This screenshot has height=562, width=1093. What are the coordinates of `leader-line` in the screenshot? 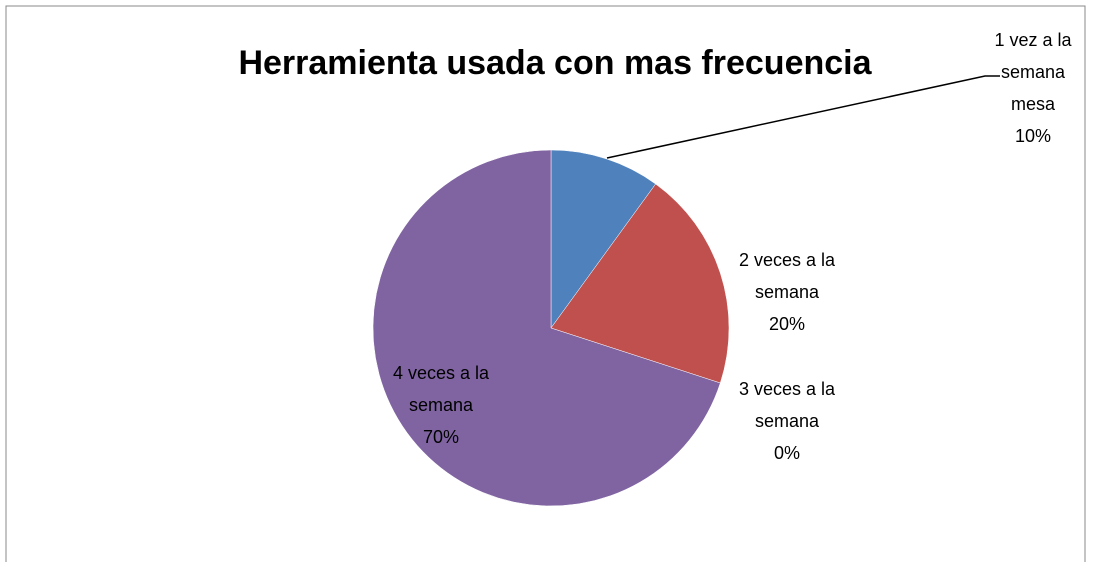 It's located at (803, 117).